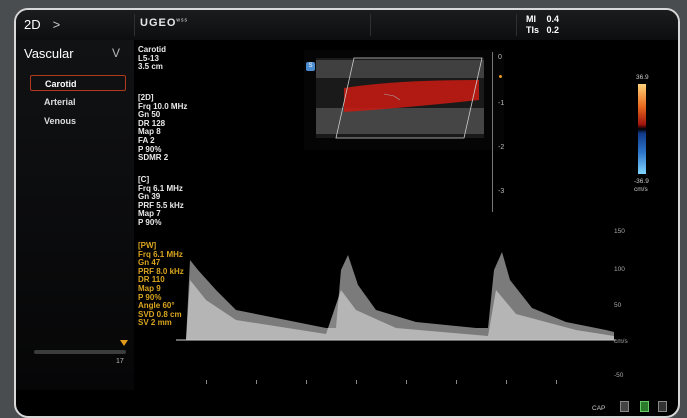 This screenshot has width=687, height=418. Describe the element at coordinates (149, 197) in the screenshot. I see `param-color-line: Gn 39` at that location.